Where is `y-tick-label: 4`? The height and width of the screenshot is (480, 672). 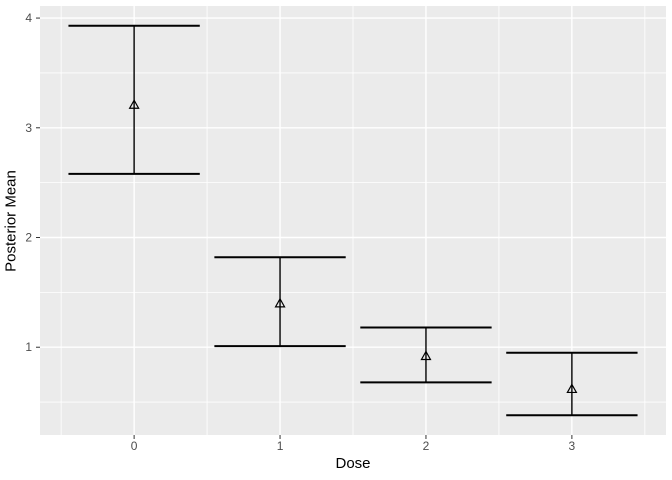 y-tick-label: 4 is located at coordinates (28, 18).